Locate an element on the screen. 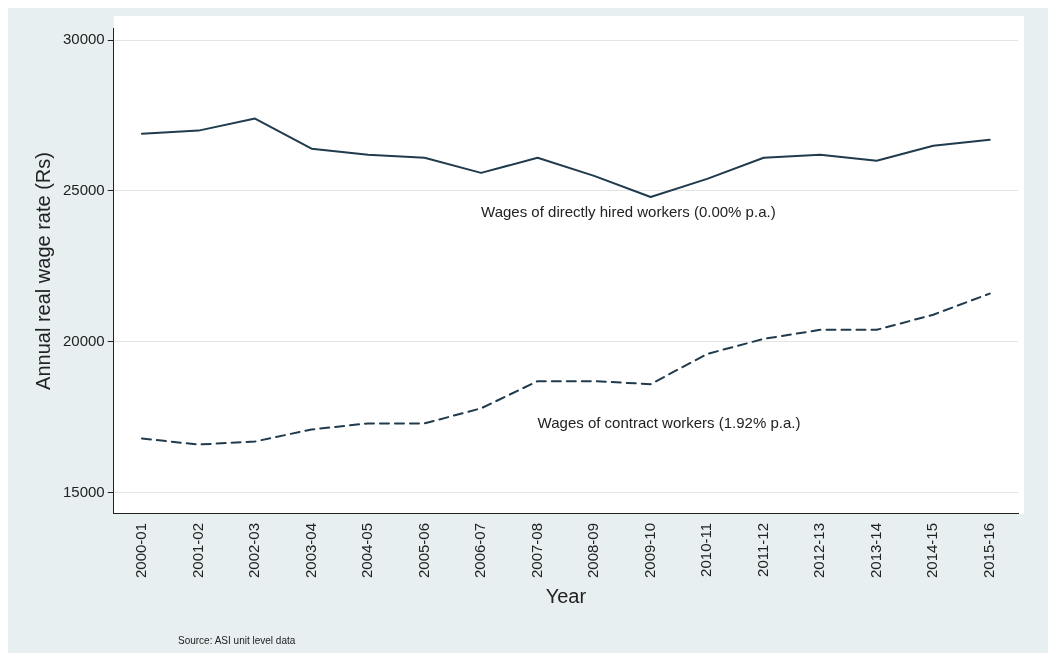 The width and height of the screenshot is (1056, 661). y-tick-label: 20000 is located at coordinates (83, 341).